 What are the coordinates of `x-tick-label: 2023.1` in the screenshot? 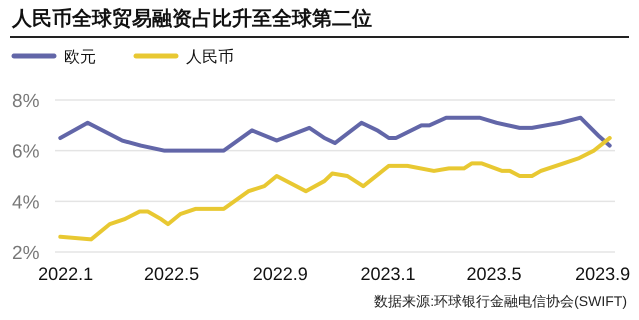 It's located at (388, 274).